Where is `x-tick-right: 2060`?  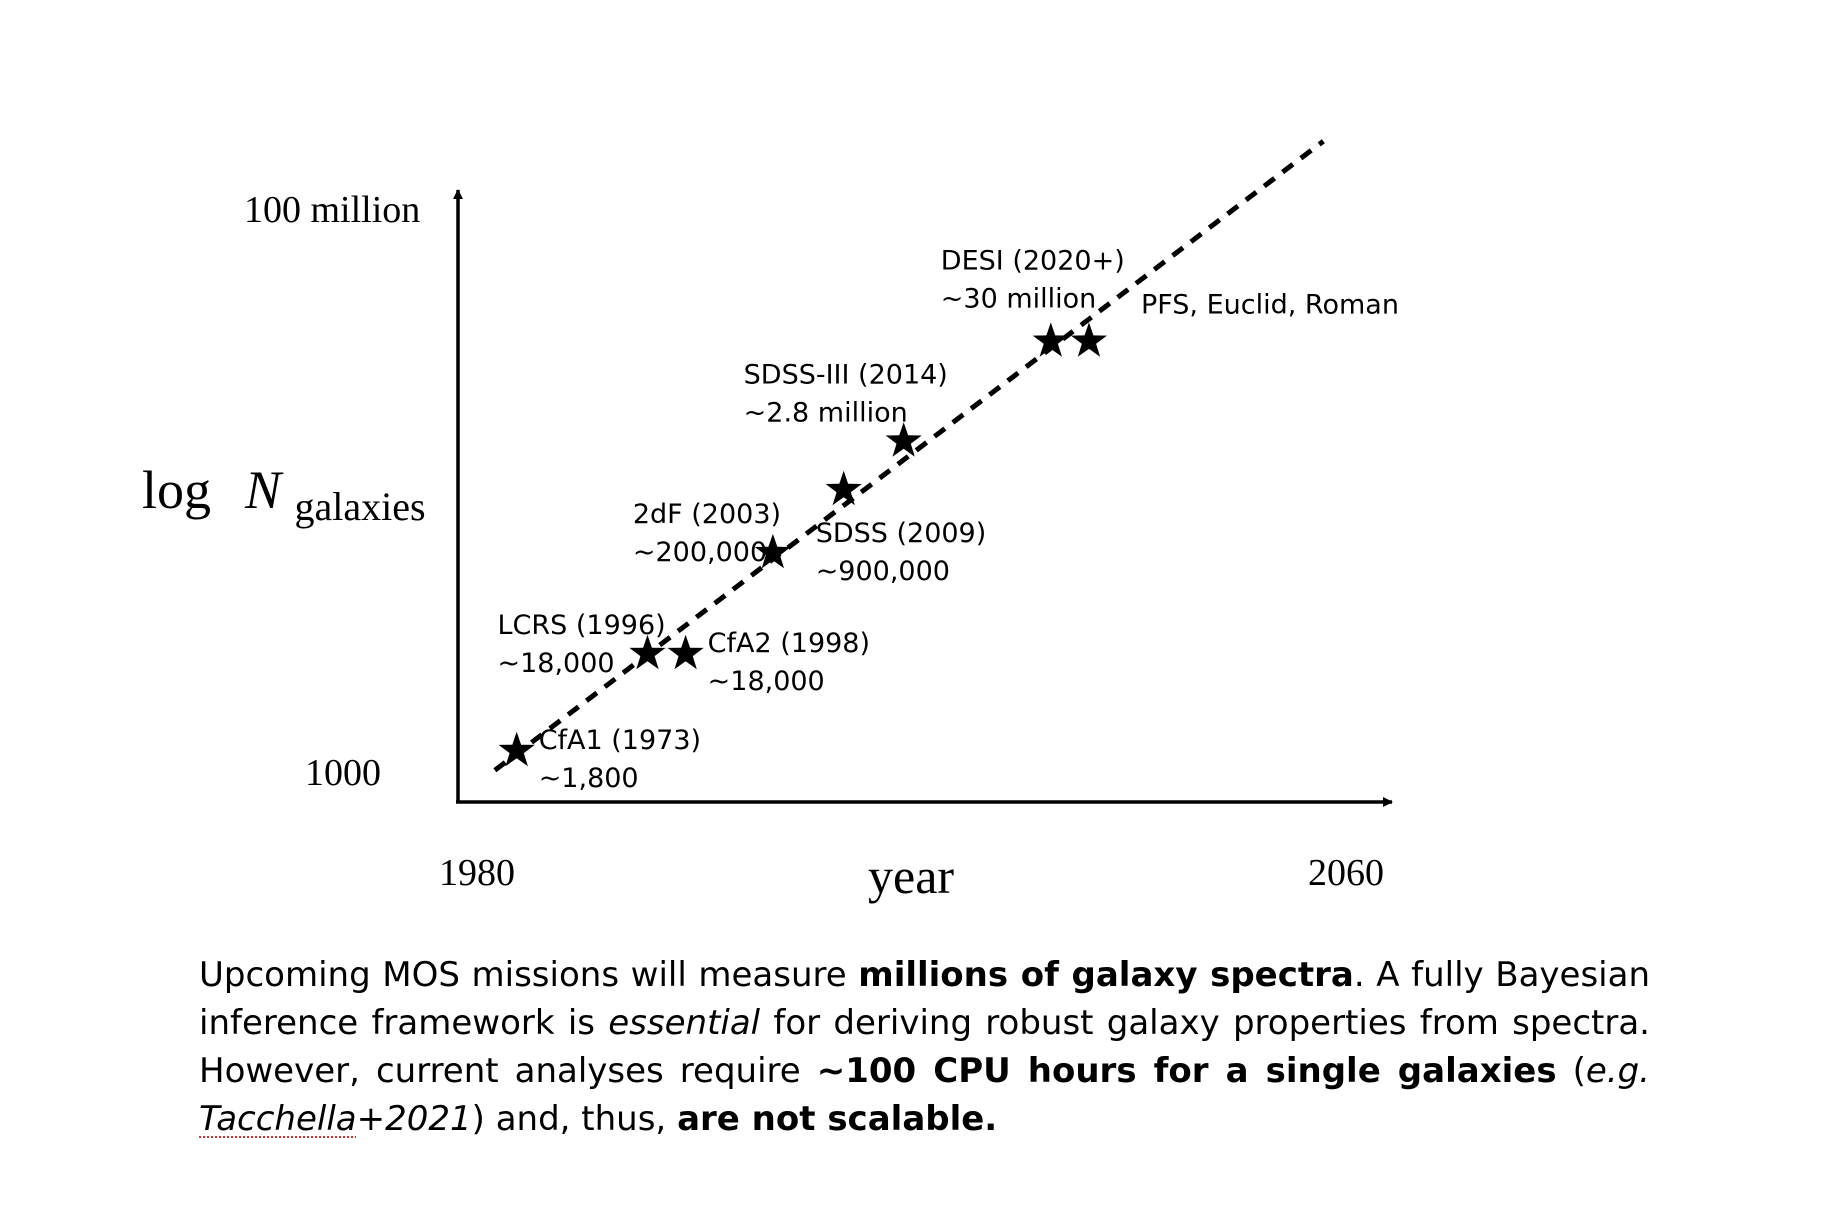 x-tick-right: 2060 is located at coordinates (1346, 873).